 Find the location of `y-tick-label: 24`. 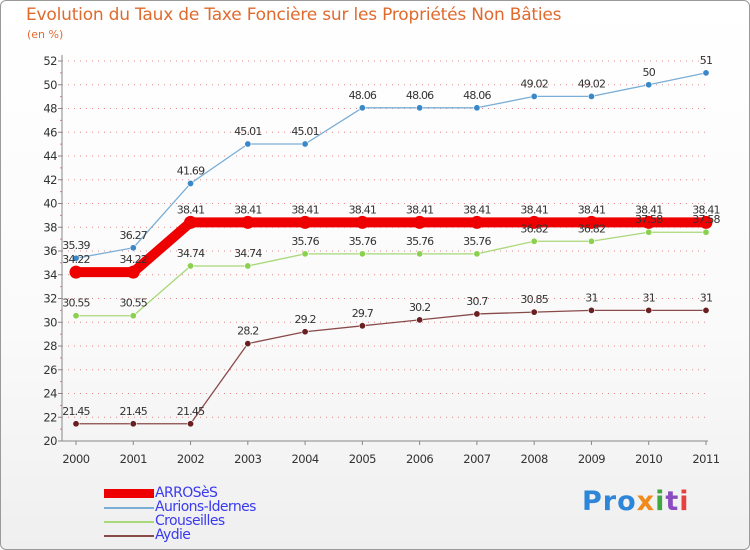

y-tick-label: 24 is located at coordinates (50, 394).